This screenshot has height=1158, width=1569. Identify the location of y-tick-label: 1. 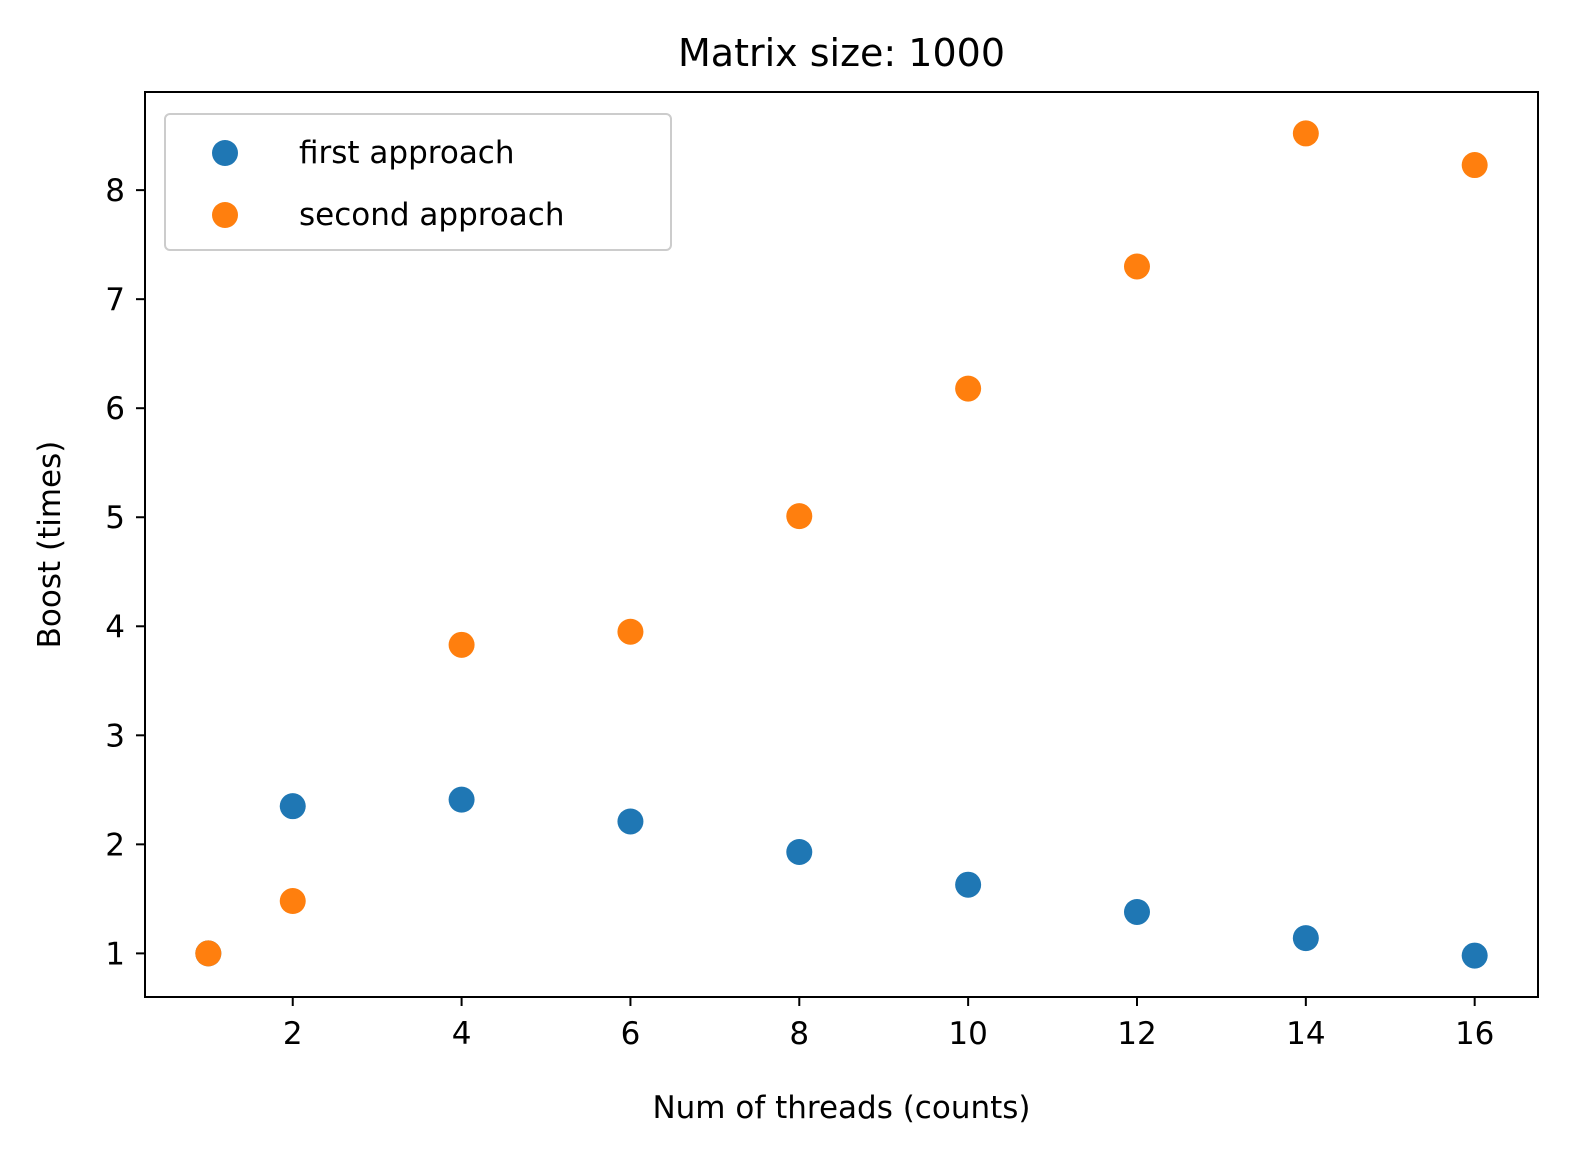
(115, 954).